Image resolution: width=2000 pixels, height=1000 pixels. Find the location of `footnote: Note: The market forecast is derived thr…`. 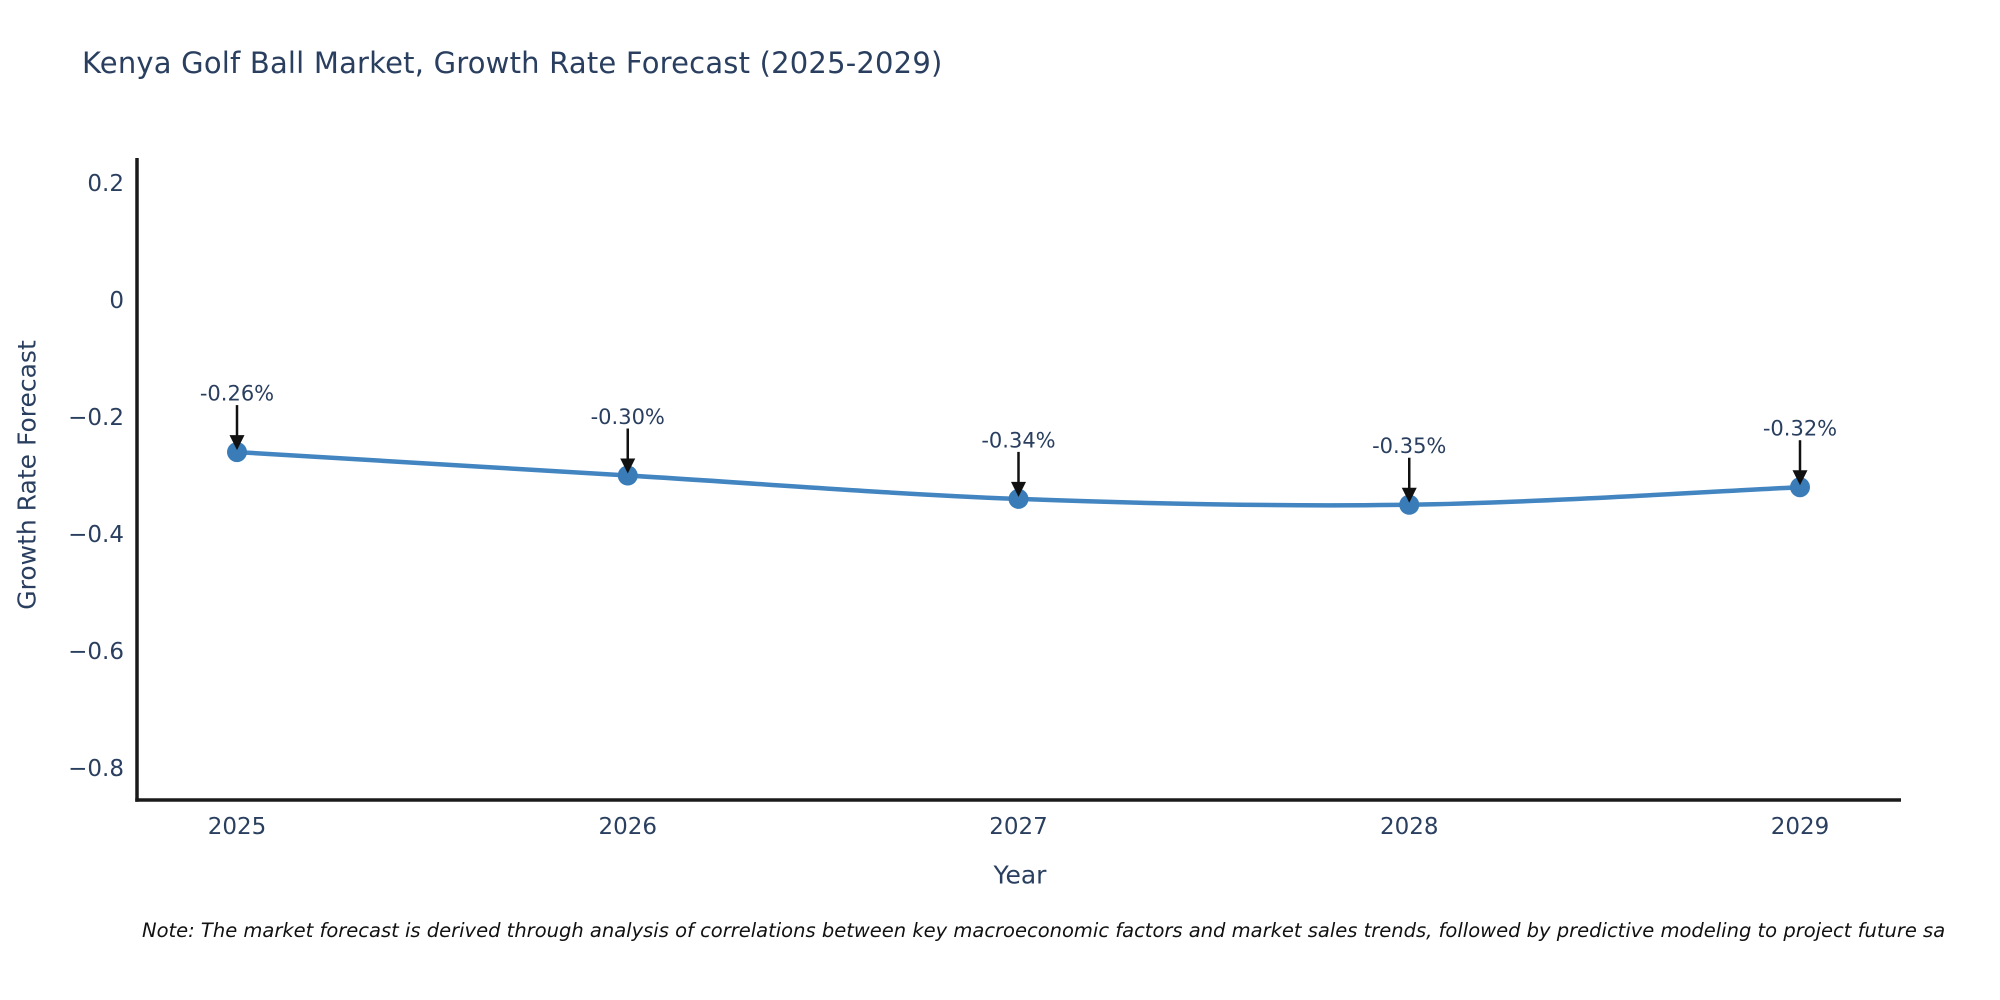

footnote: Note: The market forecast is derived thr… is located at coordinates (1044, 930).